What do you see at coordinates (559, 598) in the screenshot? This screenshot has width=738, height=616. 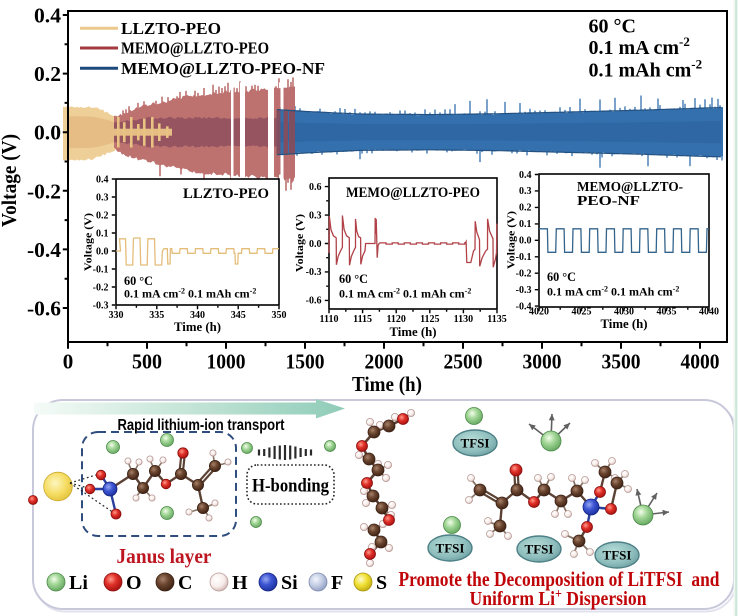 I see `svg-text: Uniform Li+ Dispersion` at bounding box center [559, 598].